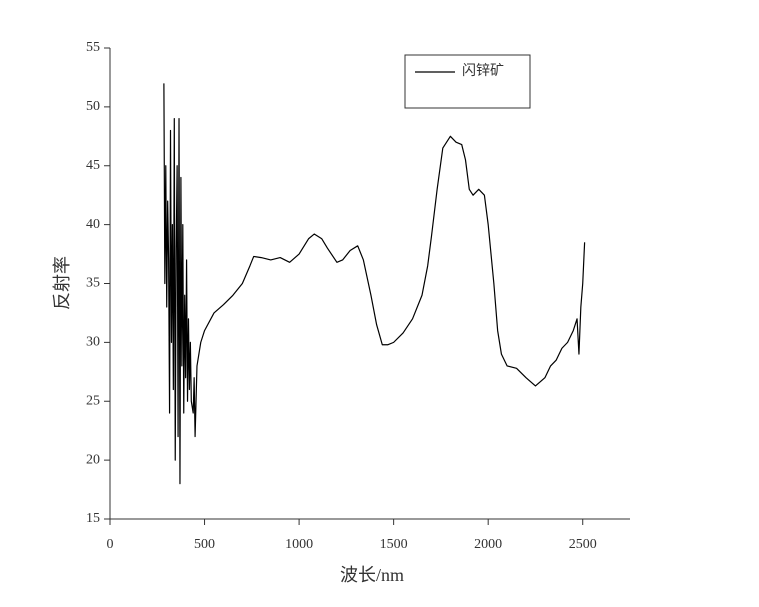 The image size is (759, 607). I want to click on y-tick-label: 30, so click(93, 342).